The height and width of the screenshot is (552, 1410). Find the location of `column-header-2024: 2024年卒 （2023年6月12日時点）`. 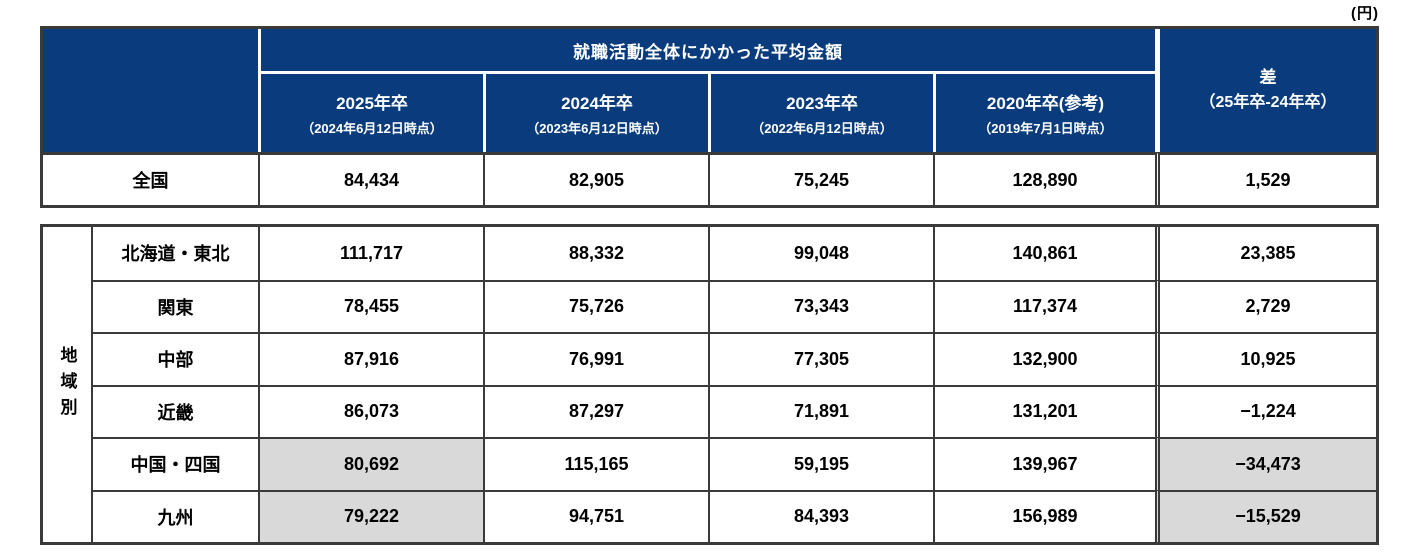

column-header-2024: 2024年卒 （2023年6月12日時点） is located at coordinates (595, 113).